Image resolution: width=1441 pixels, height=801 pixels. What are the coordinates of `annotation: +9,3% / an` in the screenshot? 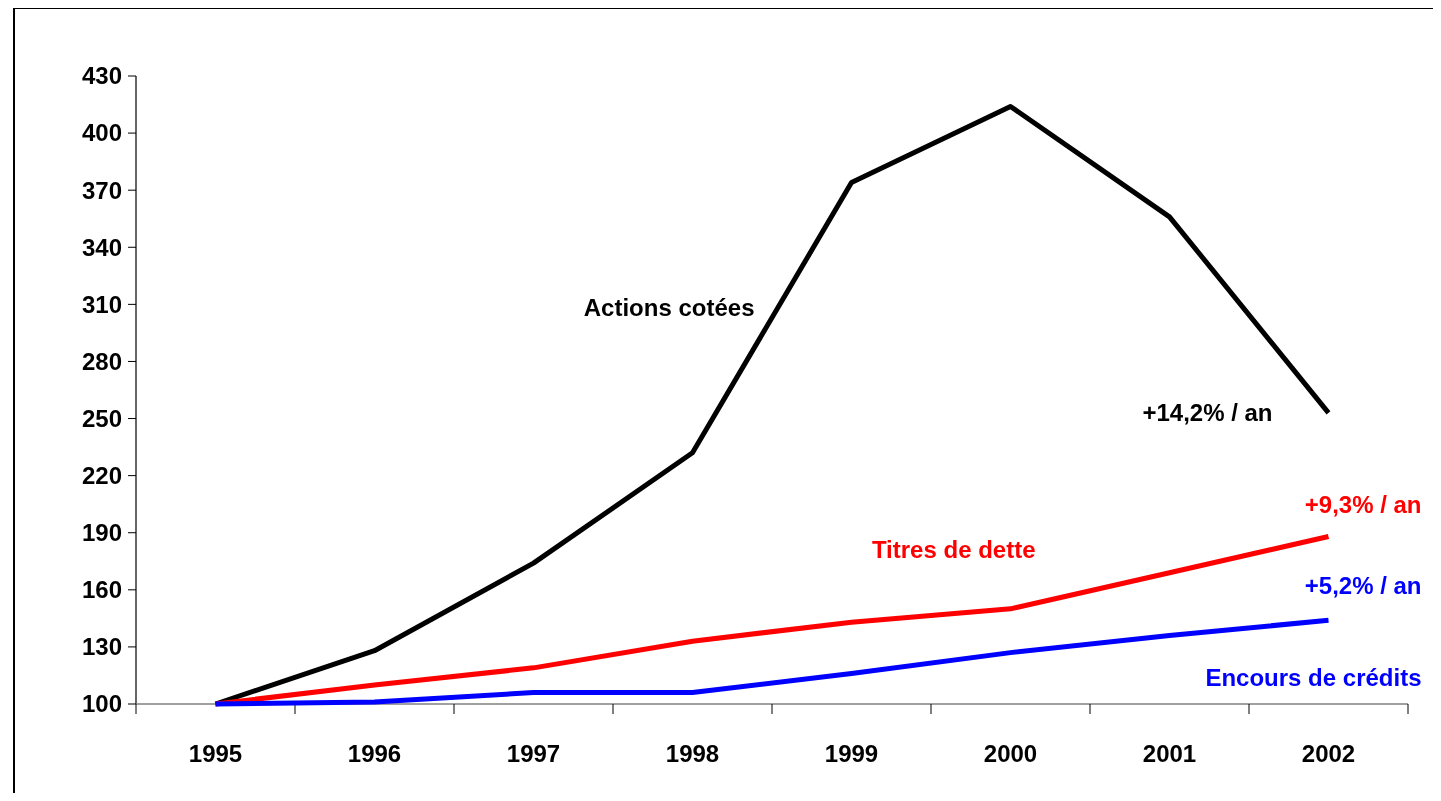 It's located at (1363, 504).